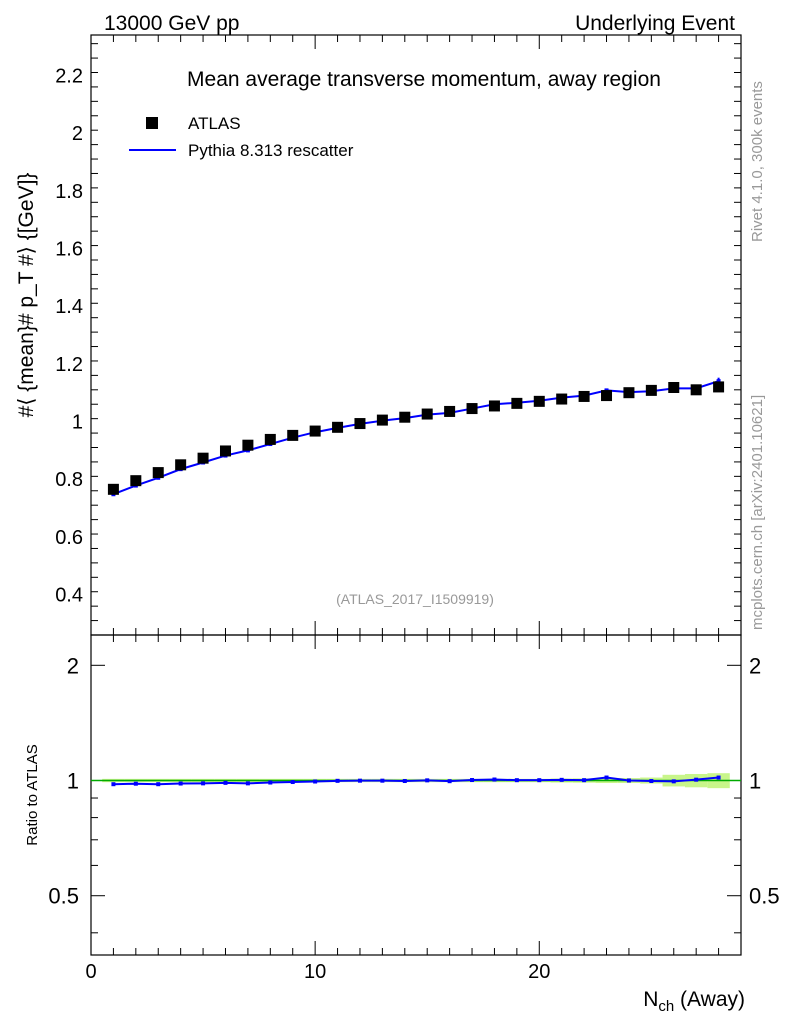  Describe the element at coordinates (694, 1001) in the screenshot. I see `x-axis-label: Nch (Away)` at that location.